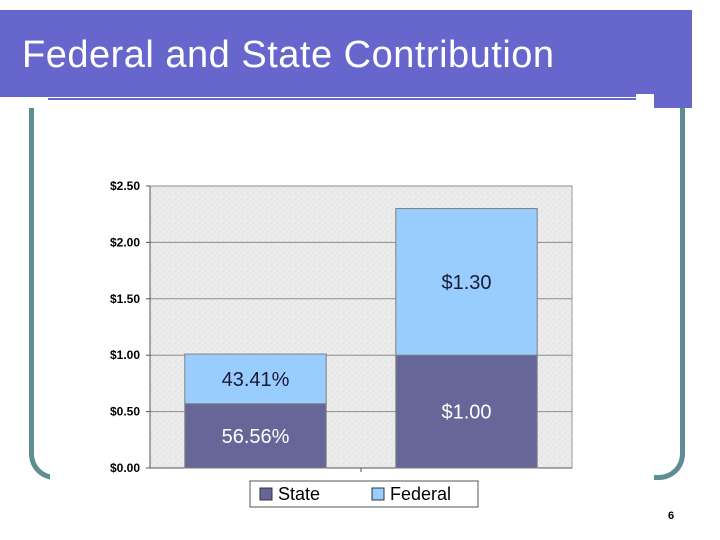 The height and width of the screenshot is (540, 720). I want to click on legend-label-federal: Federal, so click(420, 494).